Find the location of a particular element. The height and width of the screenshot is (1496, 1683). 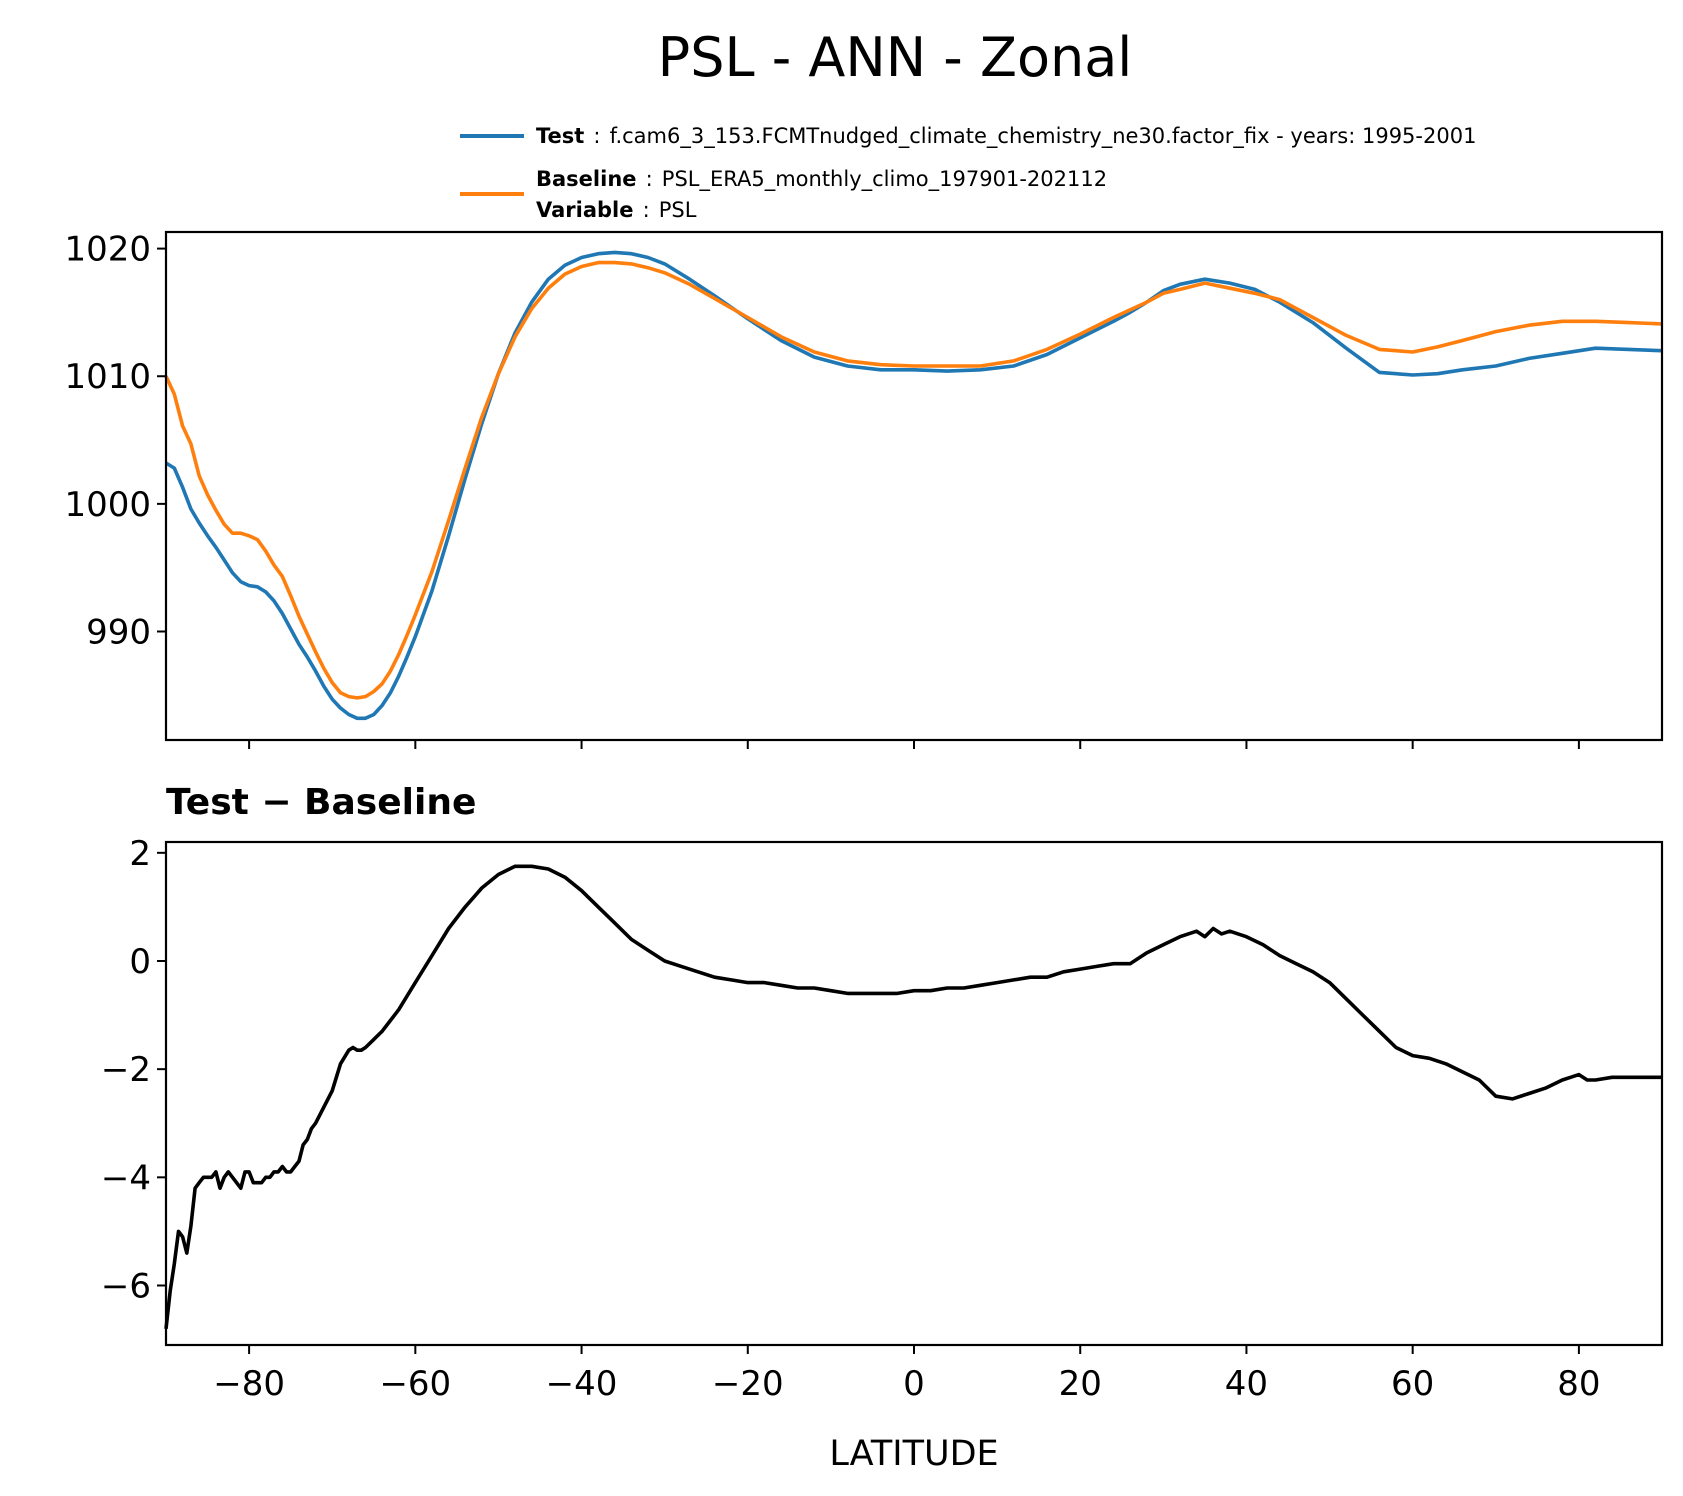

bottom-y-tick-label: −2 is located at coordinates (126, 1070).